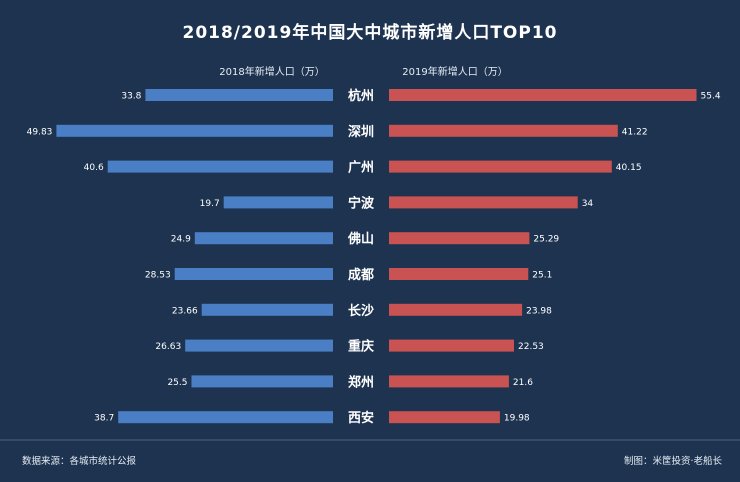 The image size is (740, 482). Describe the element at coordinates (369, 32) in the screenshot. I see `chart-title: 2018/2019年中国大中城市新增人口TOP10` at that location.